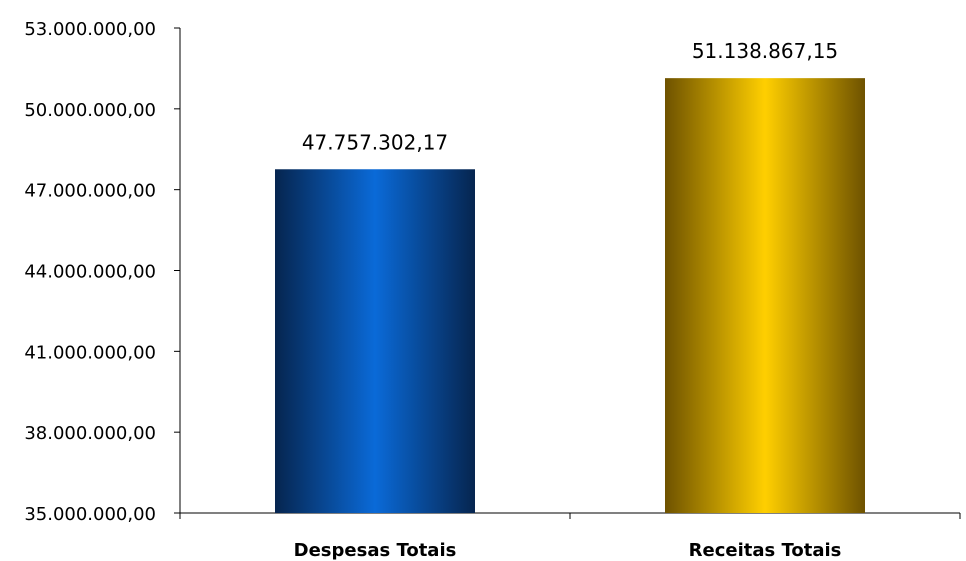 The image size is (966, 561). Describe the element at coordinates (90, 29) in the screenshot. I see `y-tick-label: 53.000.000,00` at that location.